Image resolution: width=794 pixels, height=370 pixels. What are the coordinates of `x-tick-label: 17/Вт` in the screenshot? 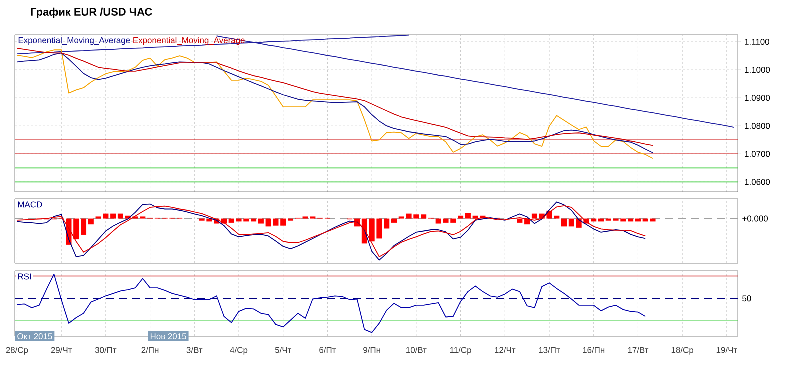 It's located at (638, 350).